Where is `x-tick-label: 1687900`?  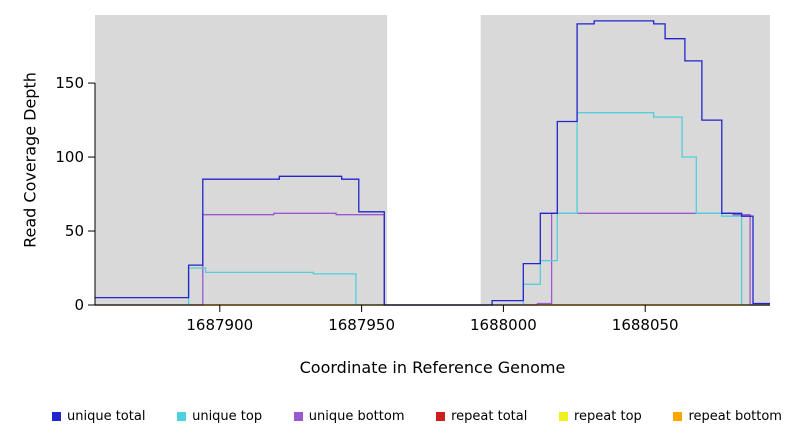
x-tick-label: 1687900 is located at coordinates (219, 325).